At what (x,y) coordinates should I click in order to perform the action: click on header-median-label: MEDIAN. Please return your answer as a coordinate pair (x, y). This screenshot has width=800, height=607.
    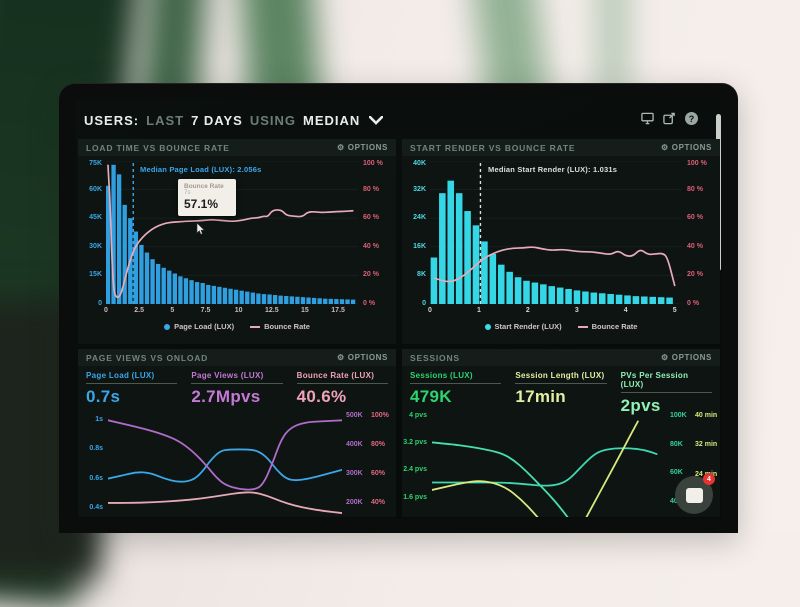
    Looking at the image, I should click on (332, 120).